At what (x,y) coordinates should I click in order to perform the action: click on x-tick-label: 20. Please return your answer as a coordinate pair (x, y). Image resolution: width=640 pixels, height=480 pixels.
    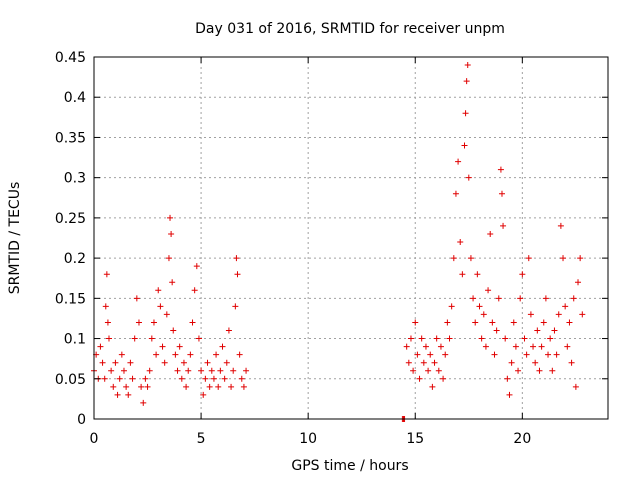
    Looking at the image, I should click on (522, 439).